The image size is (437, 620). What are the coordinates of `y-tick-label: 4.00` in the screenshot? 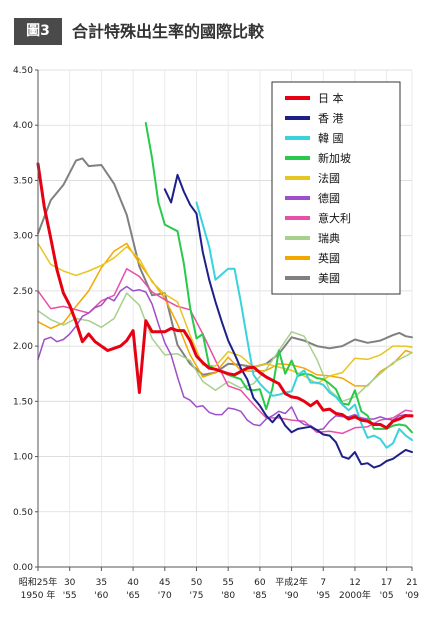 It's located at (23, 126).